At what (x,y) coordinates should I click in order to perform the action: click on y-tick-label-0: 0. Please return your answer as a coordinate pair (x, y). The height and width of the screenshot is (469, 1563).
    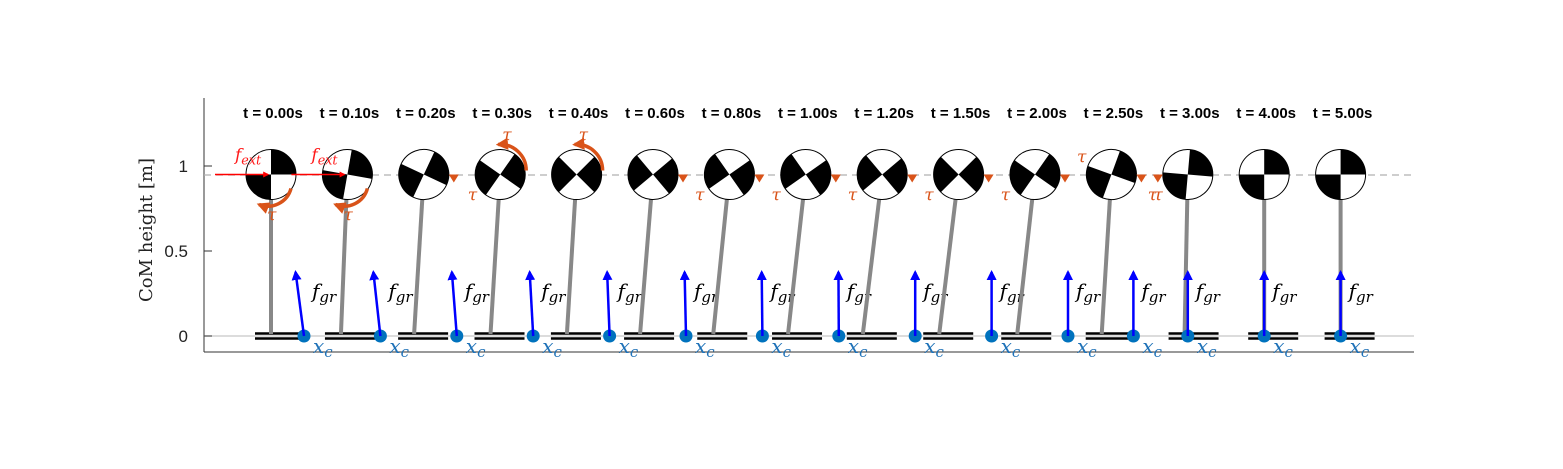
    Looking at the image, I should click on (183, 336).